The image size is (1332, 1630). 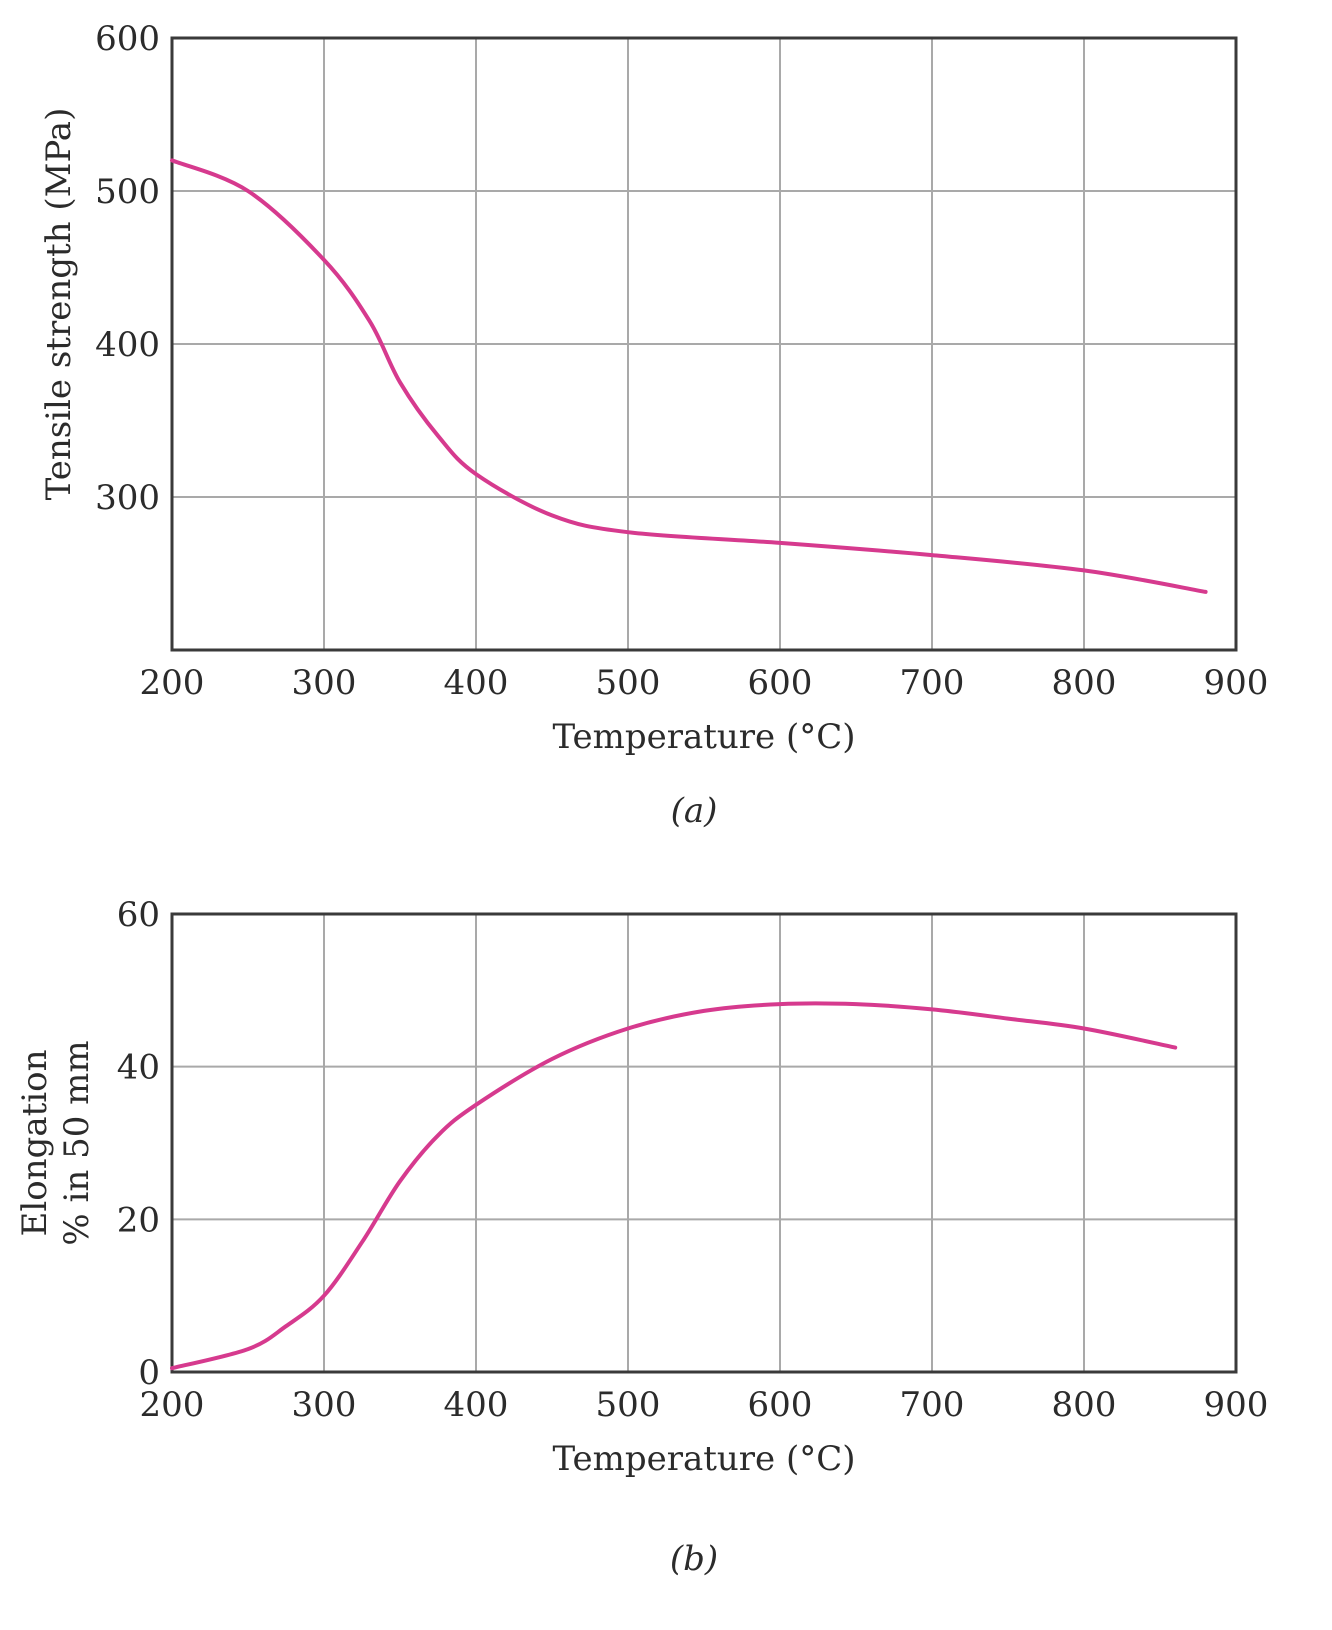 What do you see at coordinates (138, 1068) in the screenshot?
I see `y-tick-label: 40` at bounding box center [138, 1068].